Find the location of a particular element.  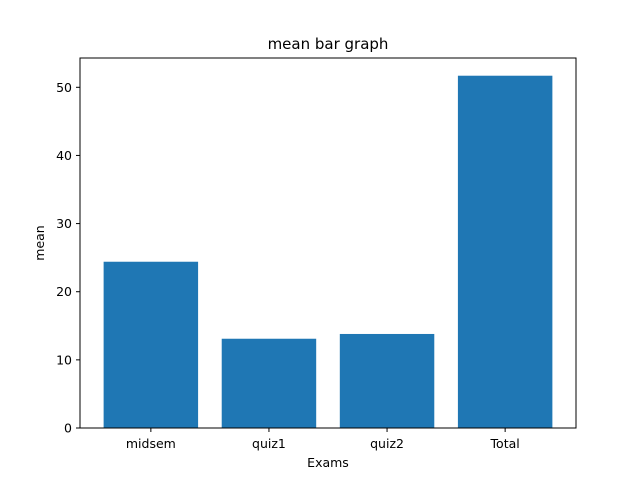

y-tick-label: 0 is located at coordinates (68, 428).